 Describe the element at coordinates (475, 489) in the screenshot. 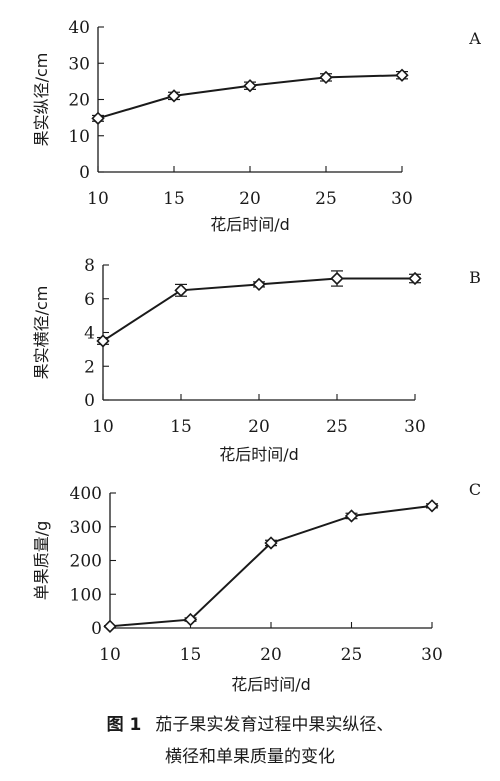

I see `panel-label: C` at that location.